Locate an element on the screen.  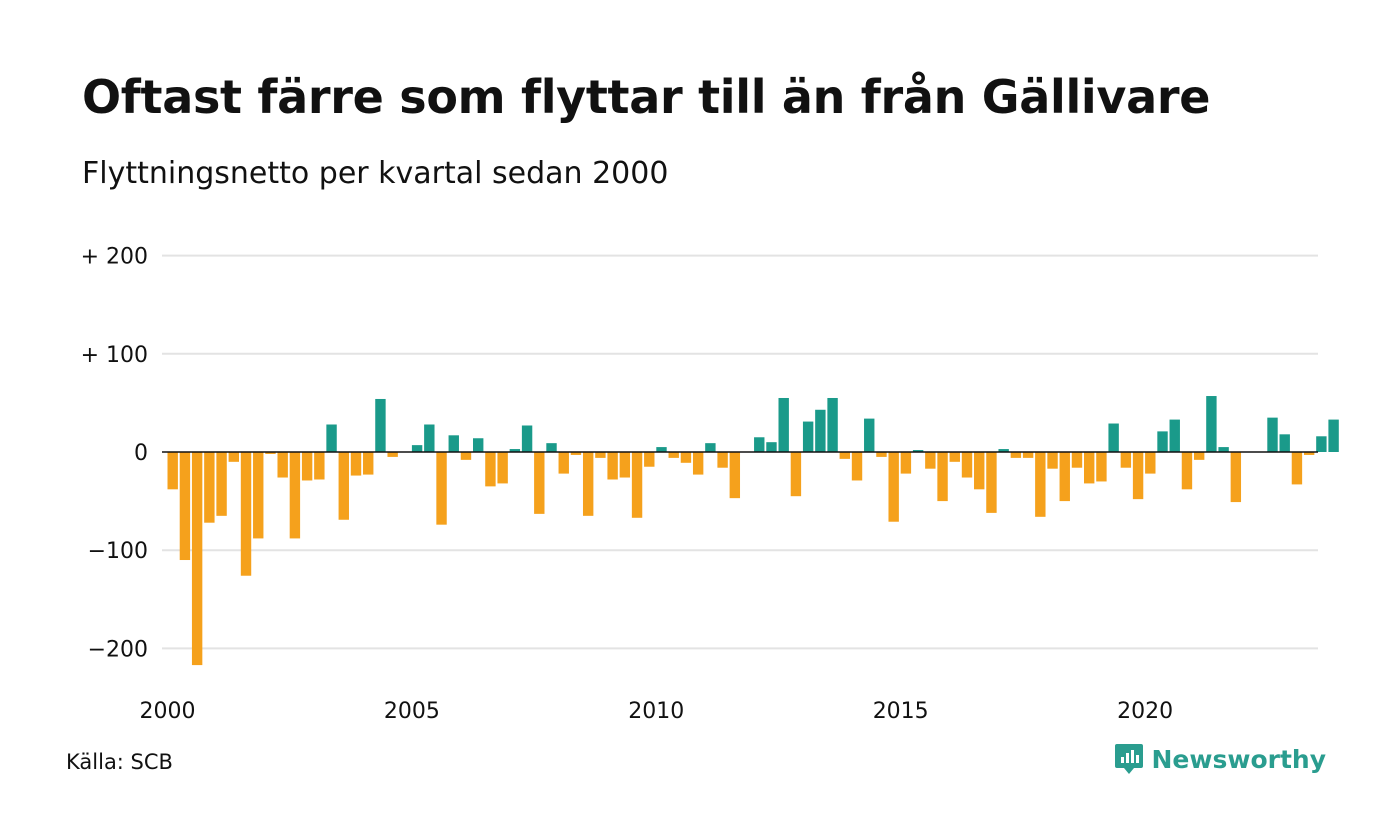
x-tick-label: 2010 is located at coordinates (656, 711).